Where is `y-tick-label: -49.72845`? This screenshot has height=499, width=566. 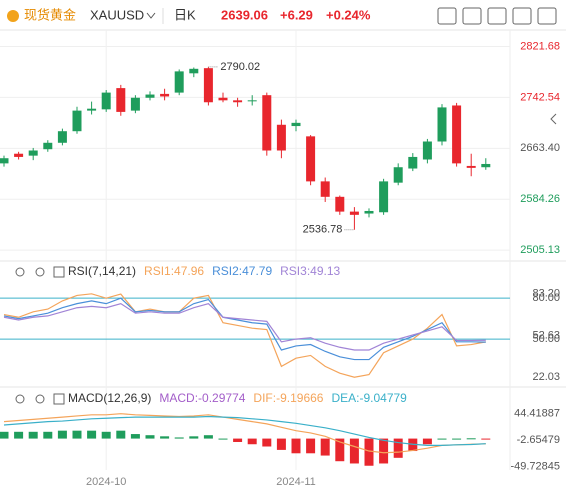
y-tick-label: -49.72845 is located at coordinates (535, 467).